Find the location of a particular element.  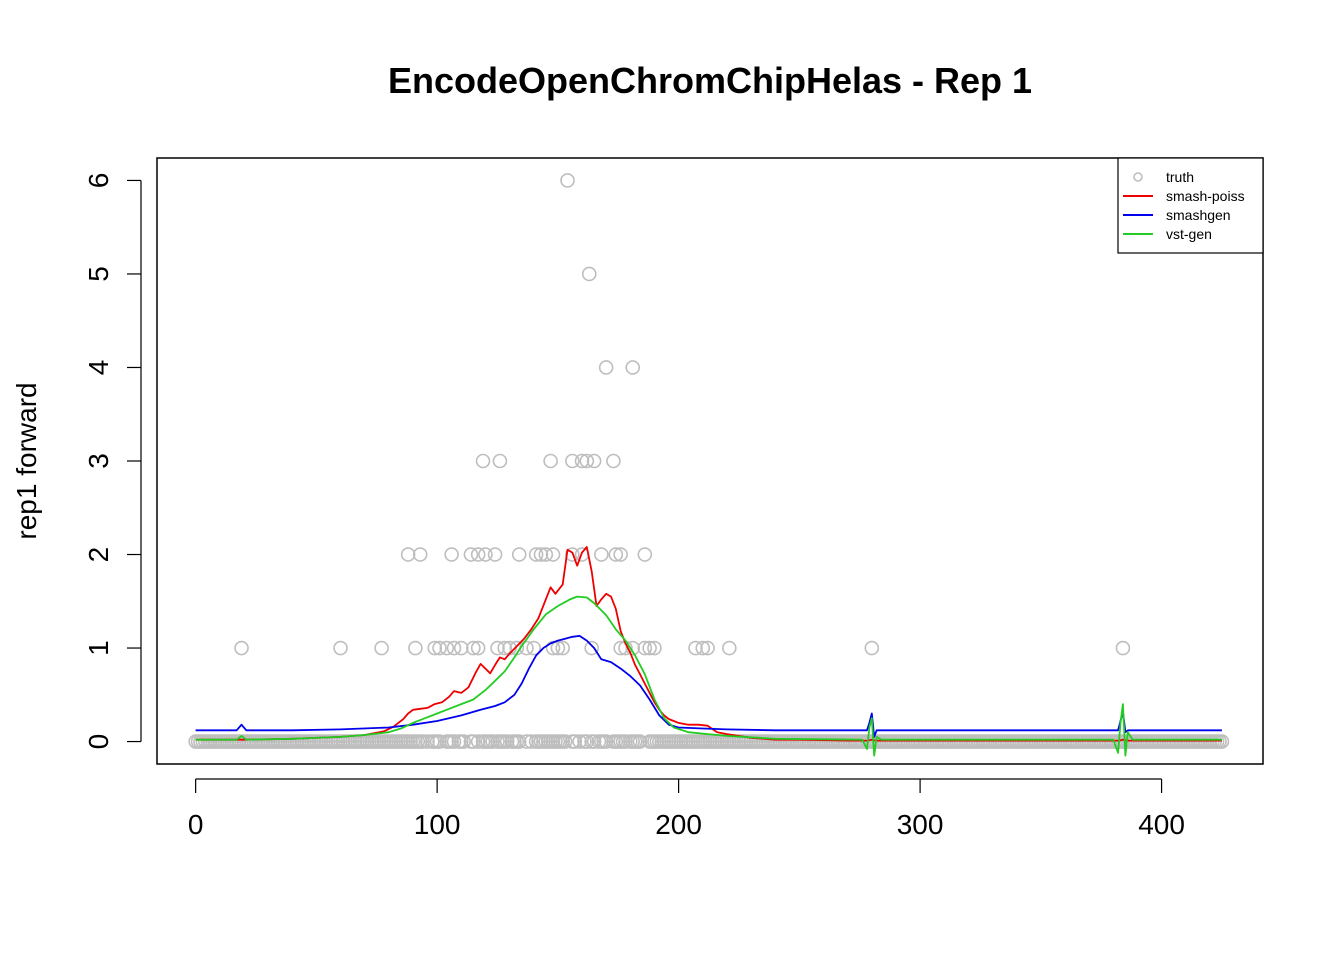

legend-label-truth: truth is located at coordinates (1180, 177).